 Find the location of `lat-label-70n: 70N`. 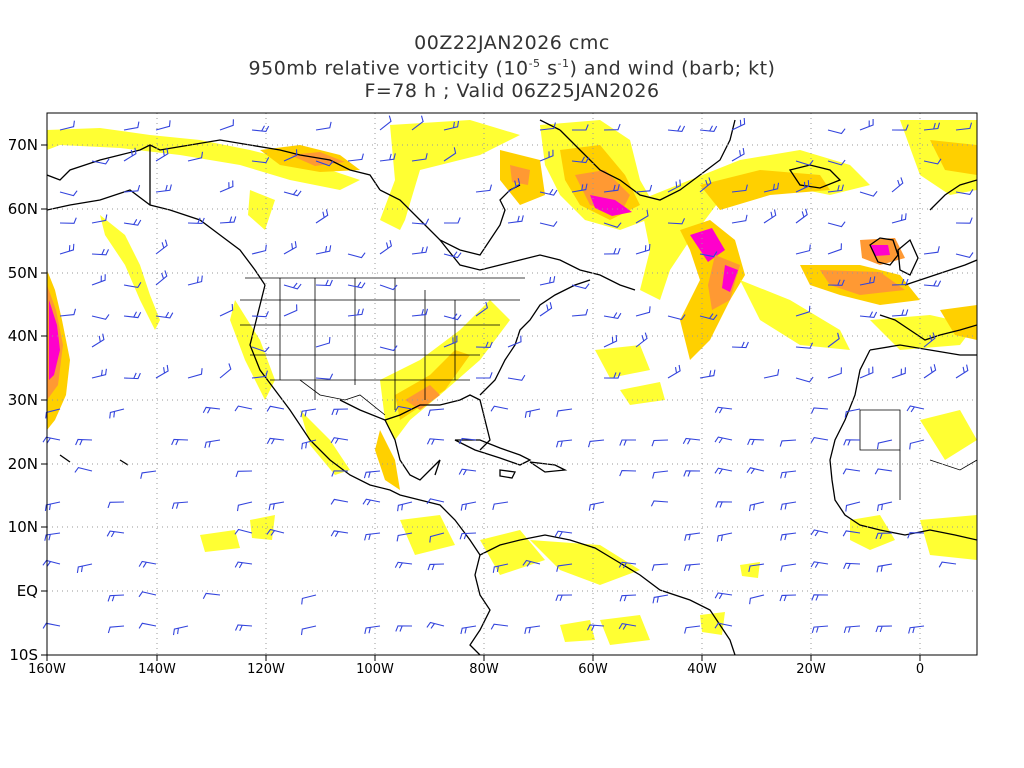

lat-label-70n: 70N is located at coordinates (23, 145).